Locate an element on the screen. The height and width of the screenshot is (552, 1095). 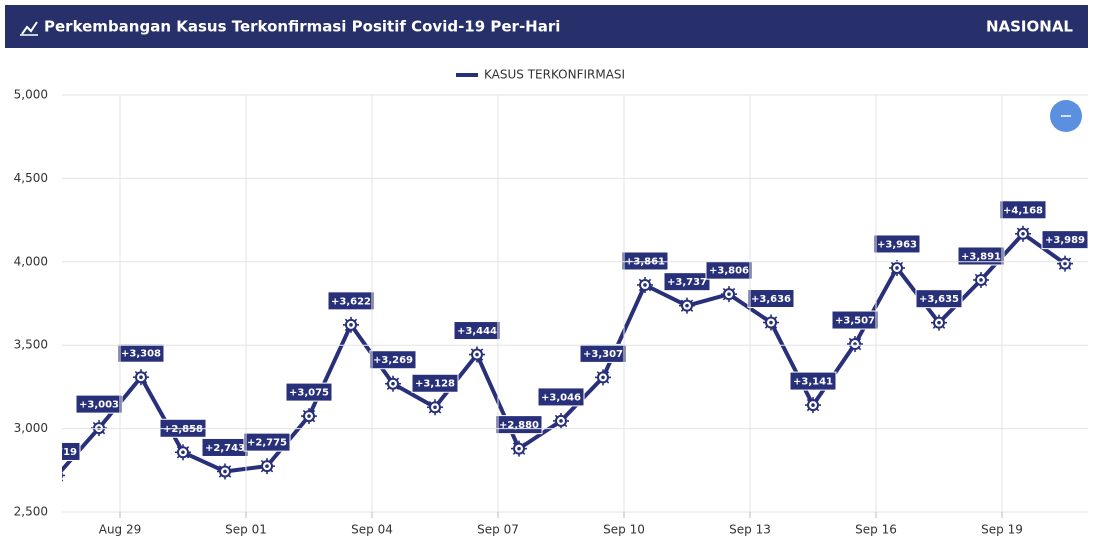
data-label: +3,891 is located at coordinates (981, 256).